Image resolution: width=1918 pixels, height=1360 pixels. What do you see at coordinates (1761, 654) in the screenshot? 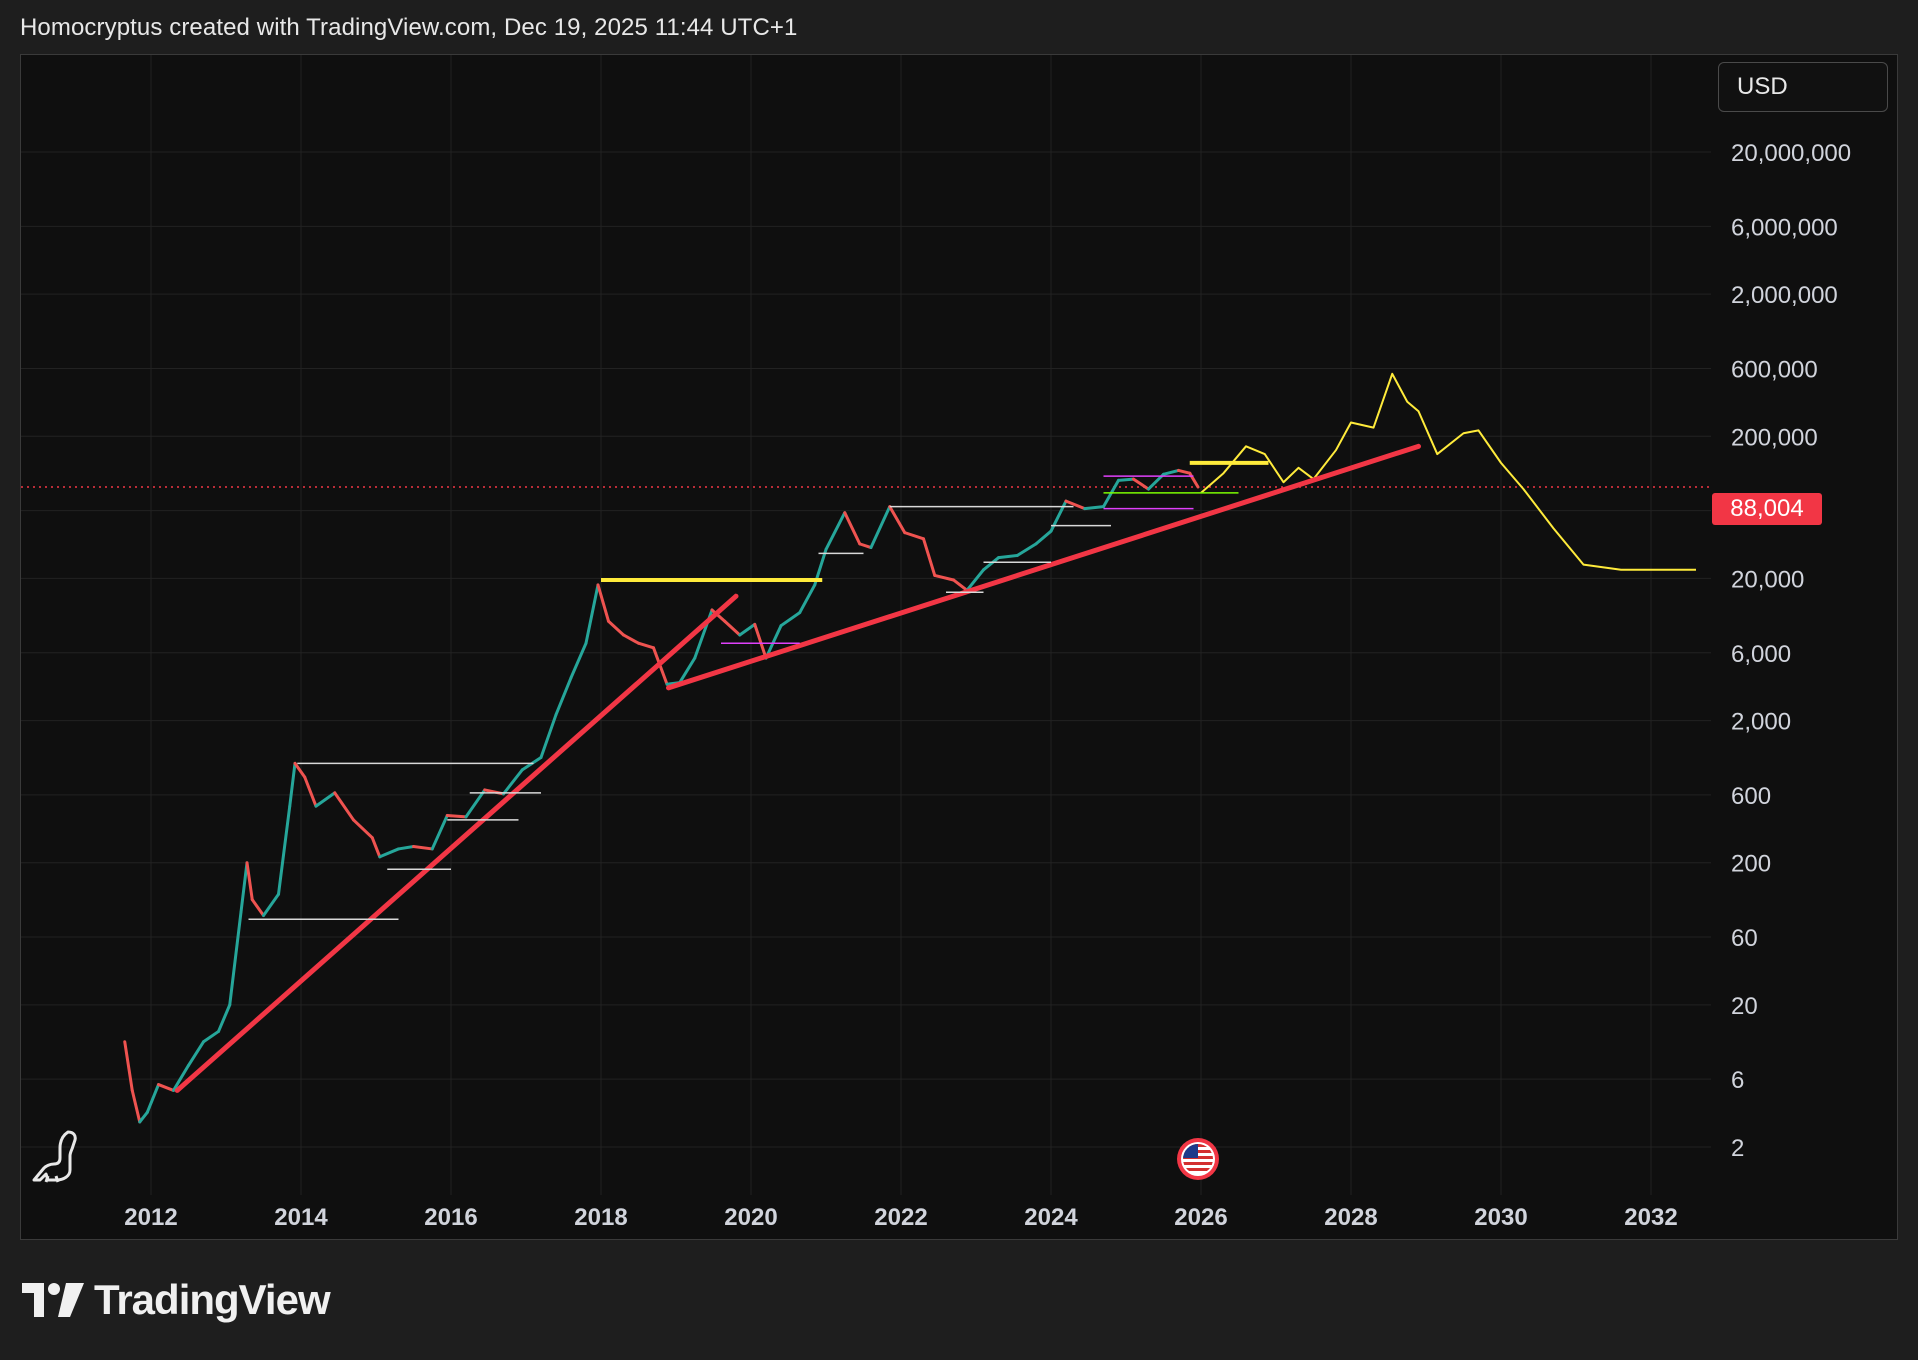
I see `y-tick-label: 6,000` at bounding box center [1761, 654].